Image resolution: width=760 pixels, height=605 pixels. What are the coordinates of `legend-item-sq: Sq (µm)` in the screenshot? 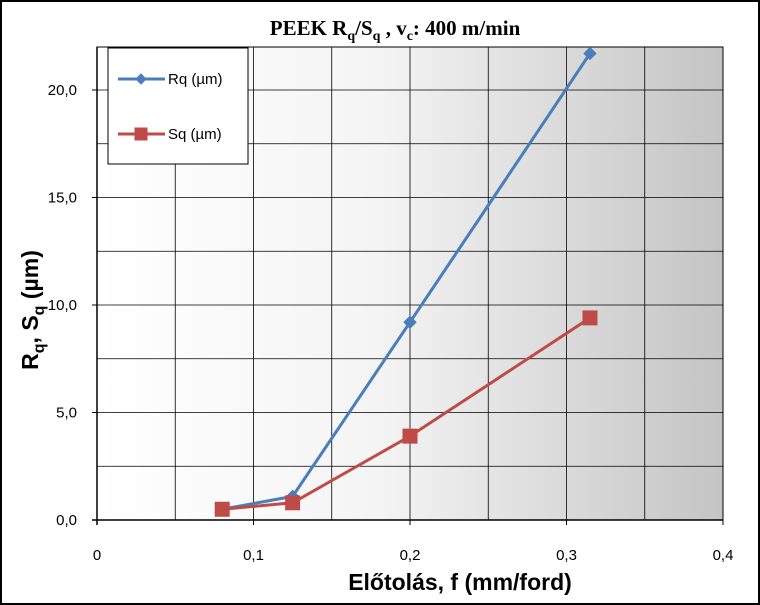 It's located at (170, 134).